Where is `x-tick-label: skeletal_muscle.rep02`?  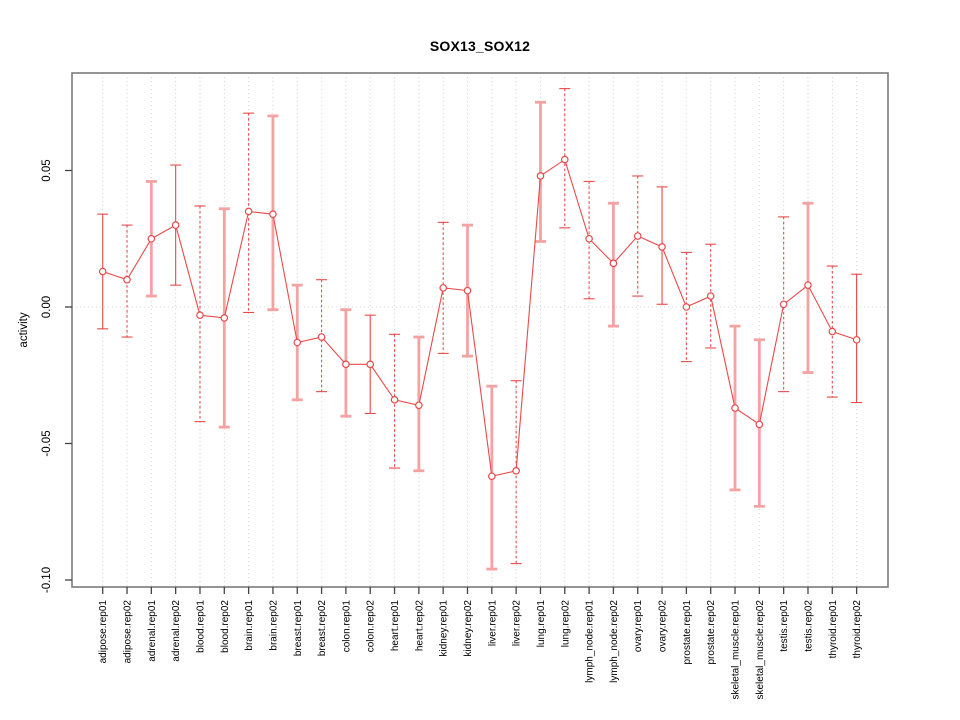
x-tick-label: skeletal_muscle.rep02 is located at coordinates (760, 650).